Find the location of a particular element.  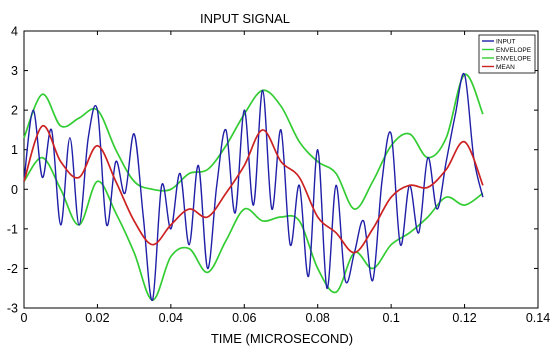

x-tick-label: 0.04 is located at coordinates (171, 318).